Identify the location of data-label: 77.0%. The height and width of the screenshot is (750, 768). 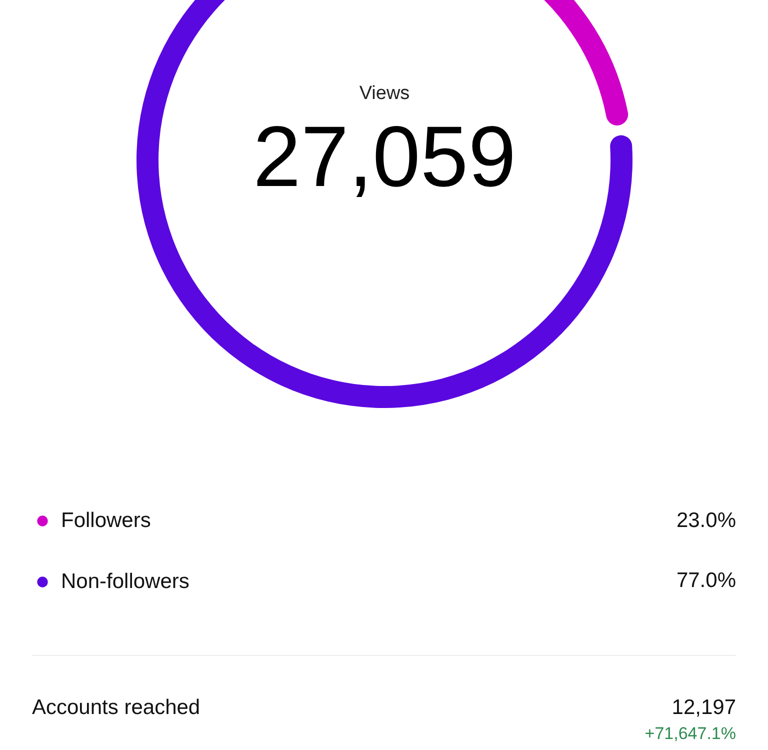
(706, 580).